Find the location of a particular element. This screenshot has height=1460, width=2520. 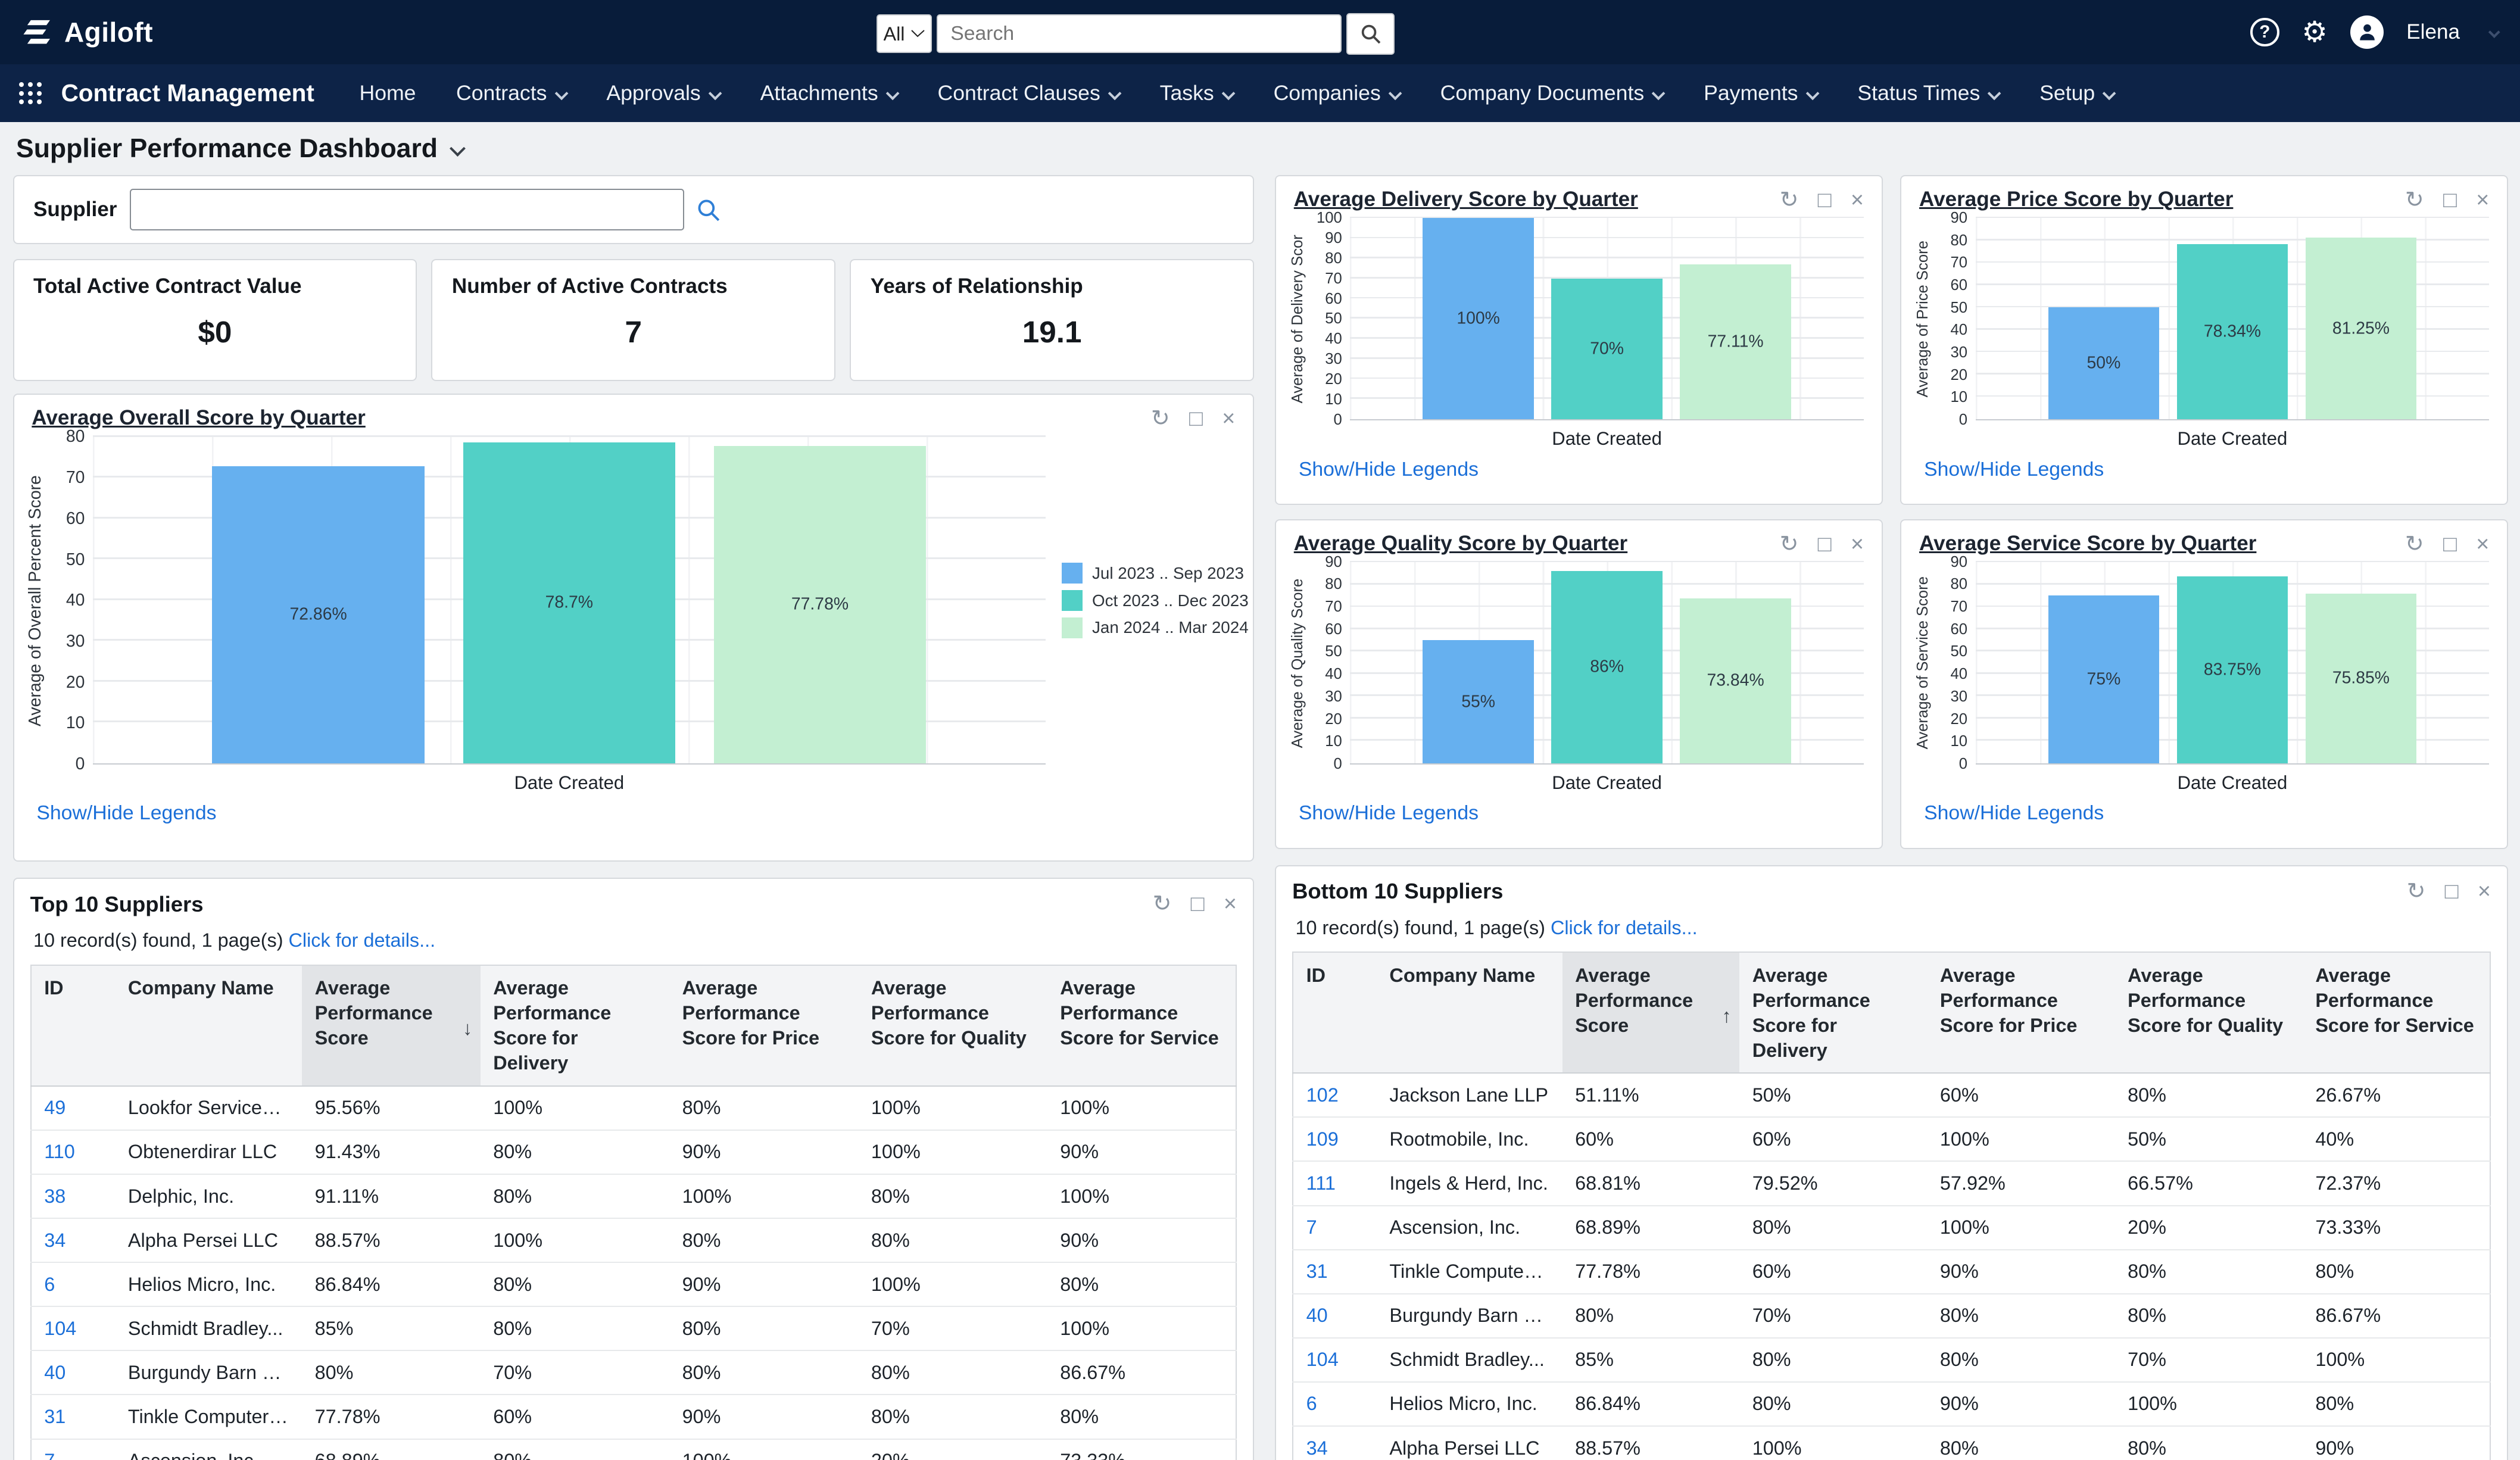

app-grid-icon is located at coordinates (31, 93).